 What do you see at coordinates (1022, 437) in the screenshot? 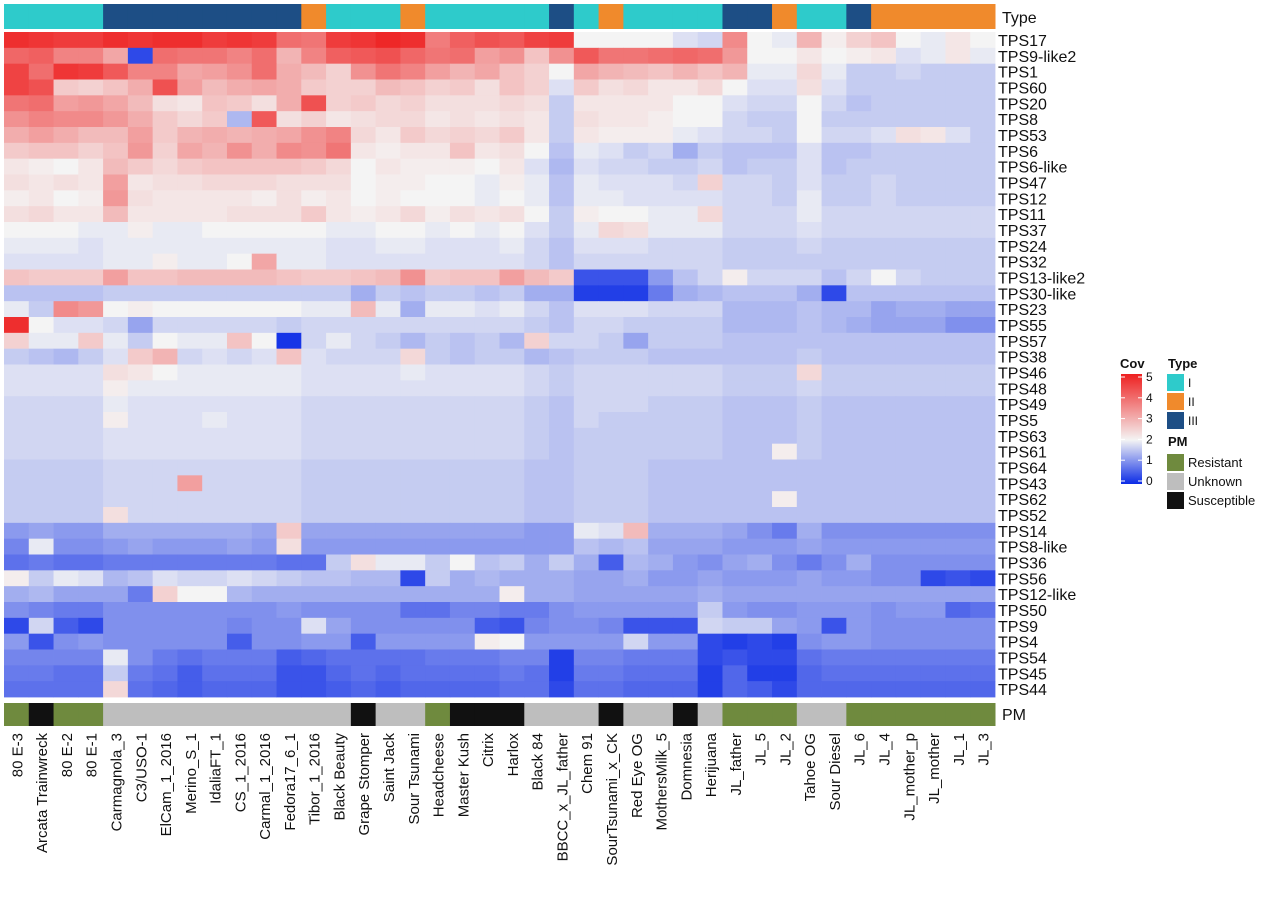
I see `row-label: TPS63` at bounding box center [1022, 437].